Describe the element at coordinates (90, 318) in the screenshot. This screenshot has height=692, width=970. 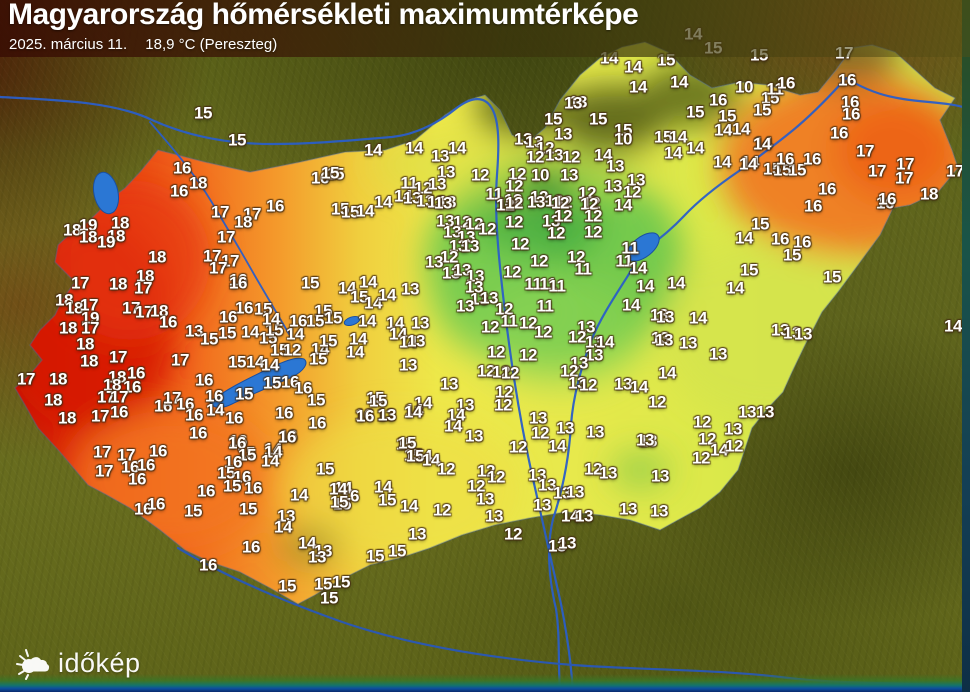
I see `temp-label: 19` at that location.